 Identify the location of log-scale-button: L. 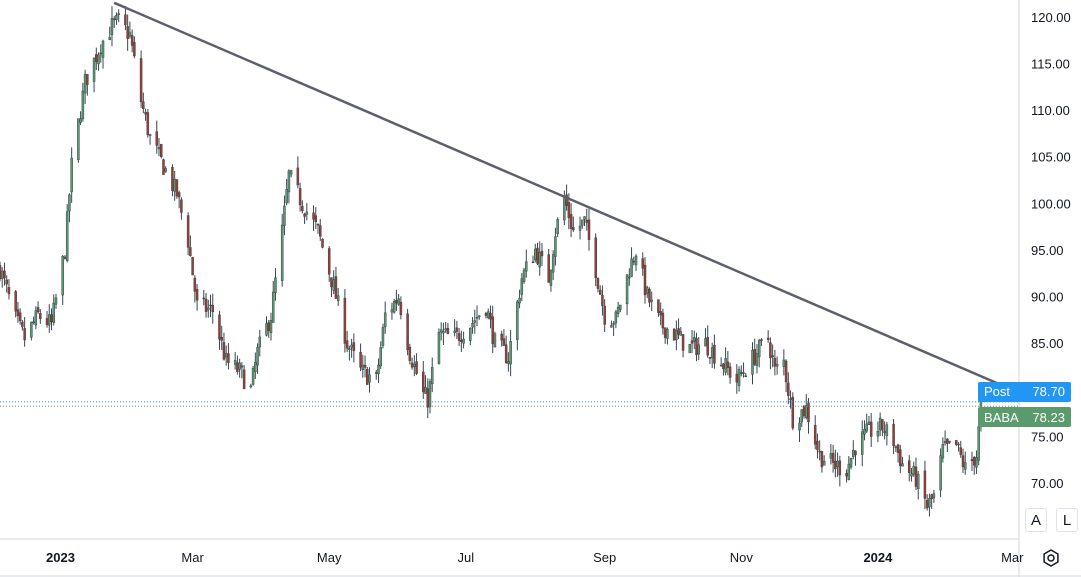
(1067, 520).